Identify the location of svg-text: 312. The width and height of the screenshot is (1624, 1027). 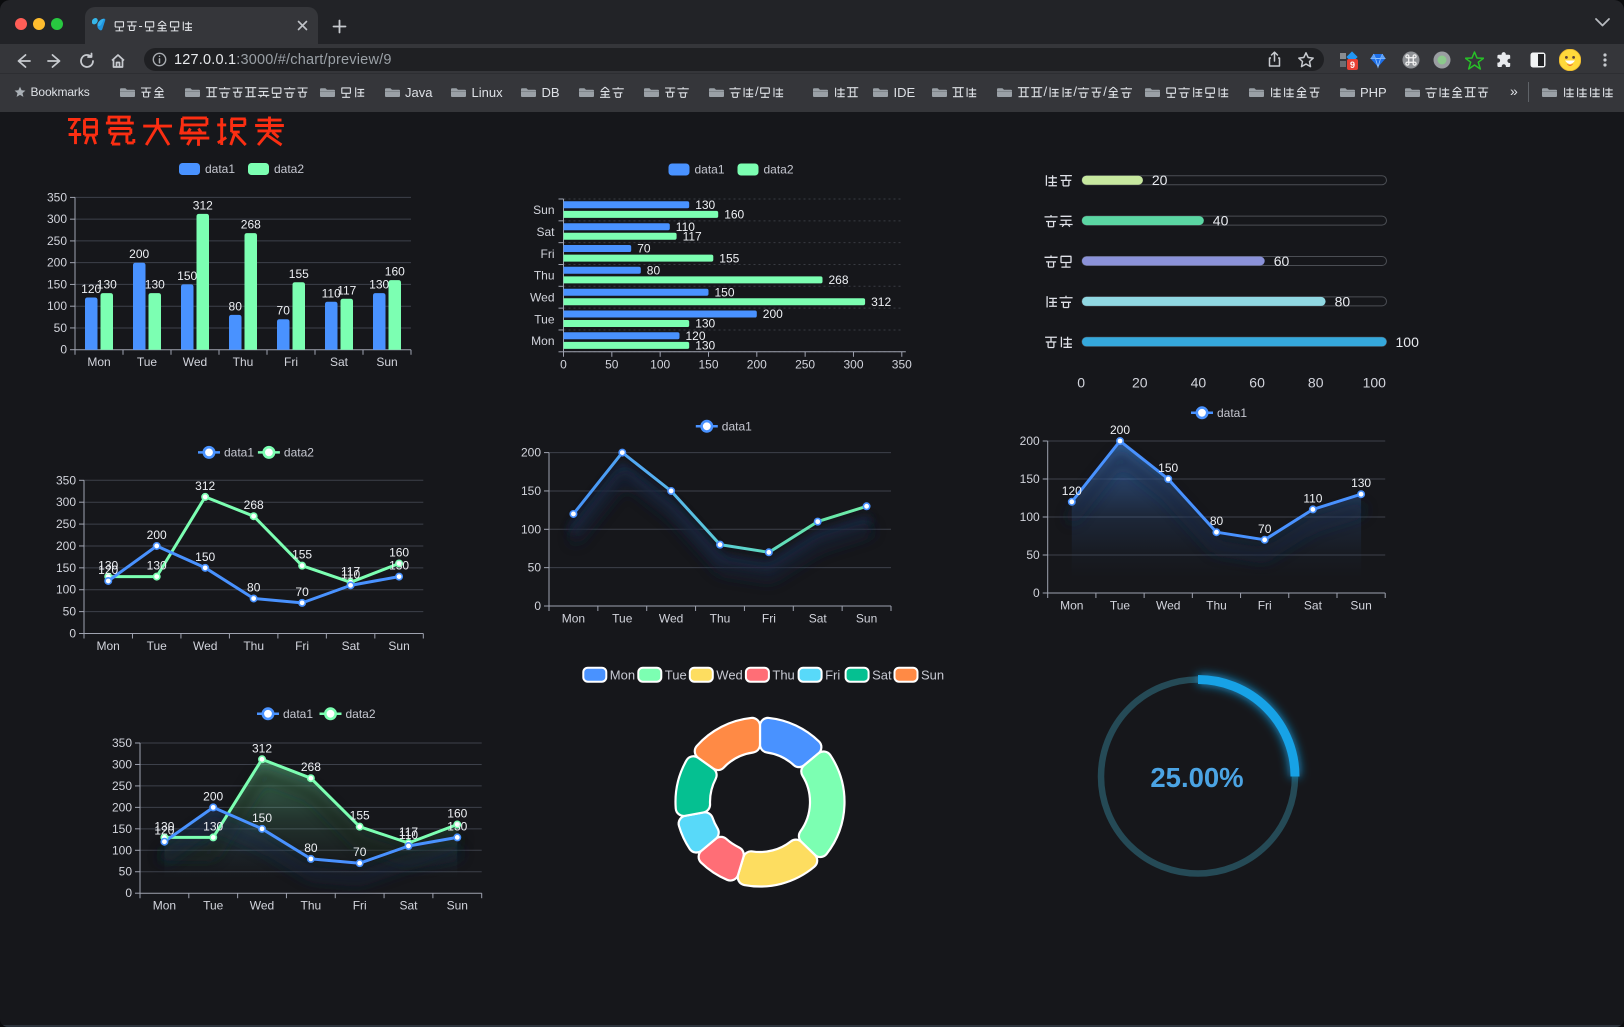
(205, 486).